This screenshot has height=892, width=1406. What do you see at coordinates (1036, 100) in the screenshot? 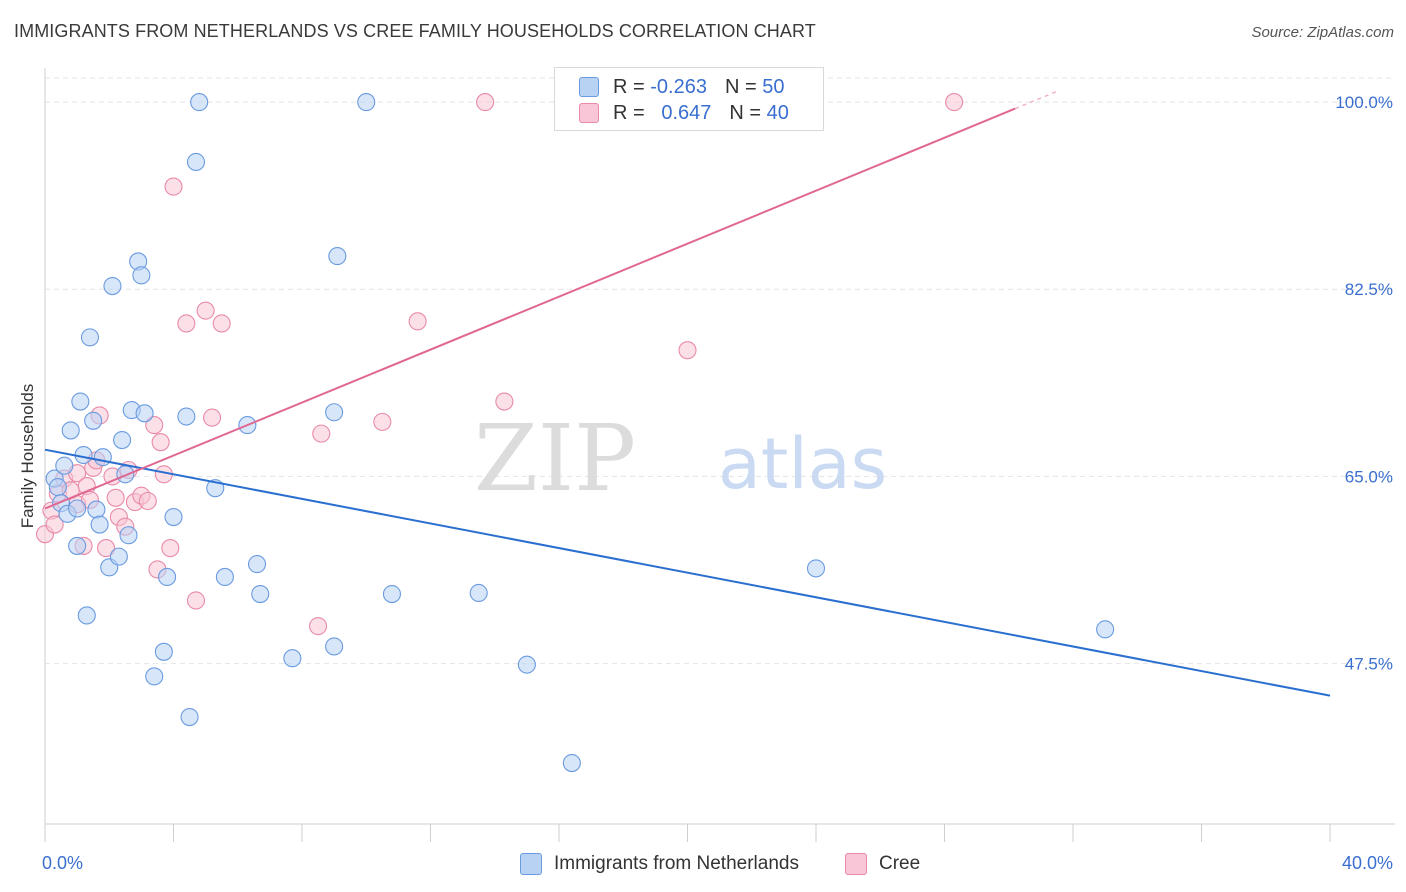
I see `cree-trend-extension` at bounding box center [1036, 100].